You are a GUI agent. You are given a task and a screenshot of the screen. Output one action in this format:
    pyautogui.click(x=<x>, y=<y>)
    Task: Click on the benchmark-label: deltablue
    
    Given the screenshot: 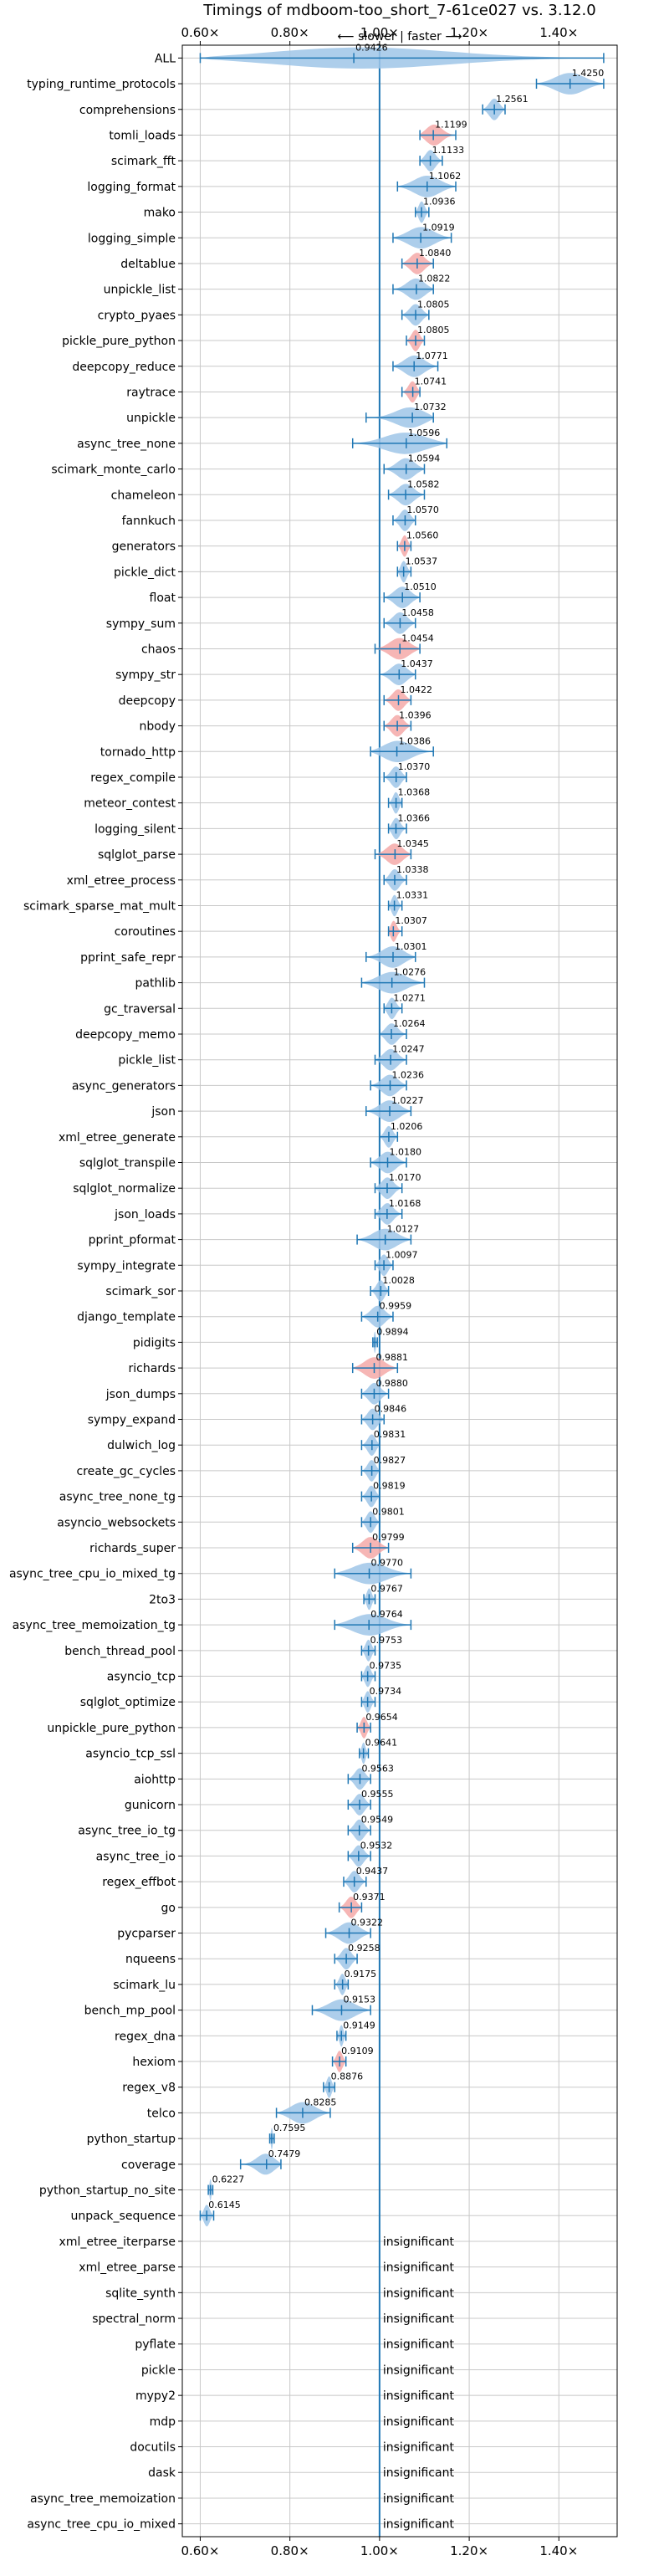 What is the action you would take?
    pyautogui.click(x=148, y=264)
    